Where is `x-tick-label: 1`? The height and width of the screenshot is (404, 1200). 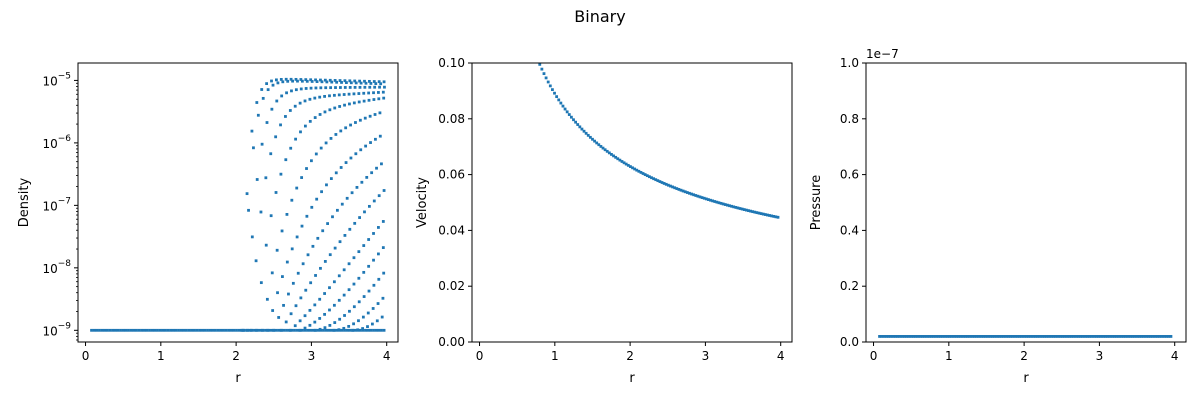 x-tick-label: 1 is located at coordinates (161, 356).